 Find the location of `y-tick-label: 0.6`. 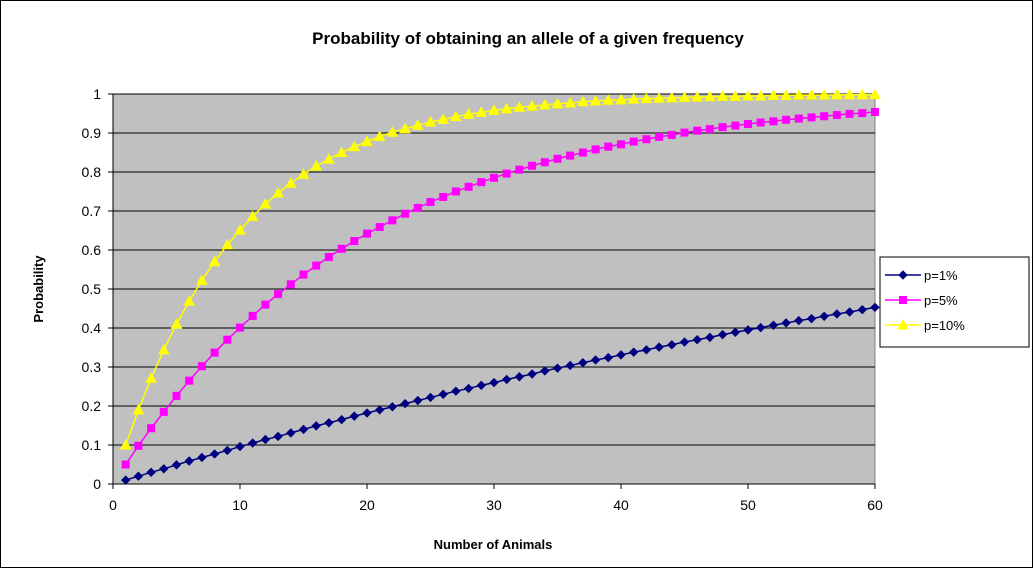

y-tick-label: 0.6 is located at coordinates (92, 250).